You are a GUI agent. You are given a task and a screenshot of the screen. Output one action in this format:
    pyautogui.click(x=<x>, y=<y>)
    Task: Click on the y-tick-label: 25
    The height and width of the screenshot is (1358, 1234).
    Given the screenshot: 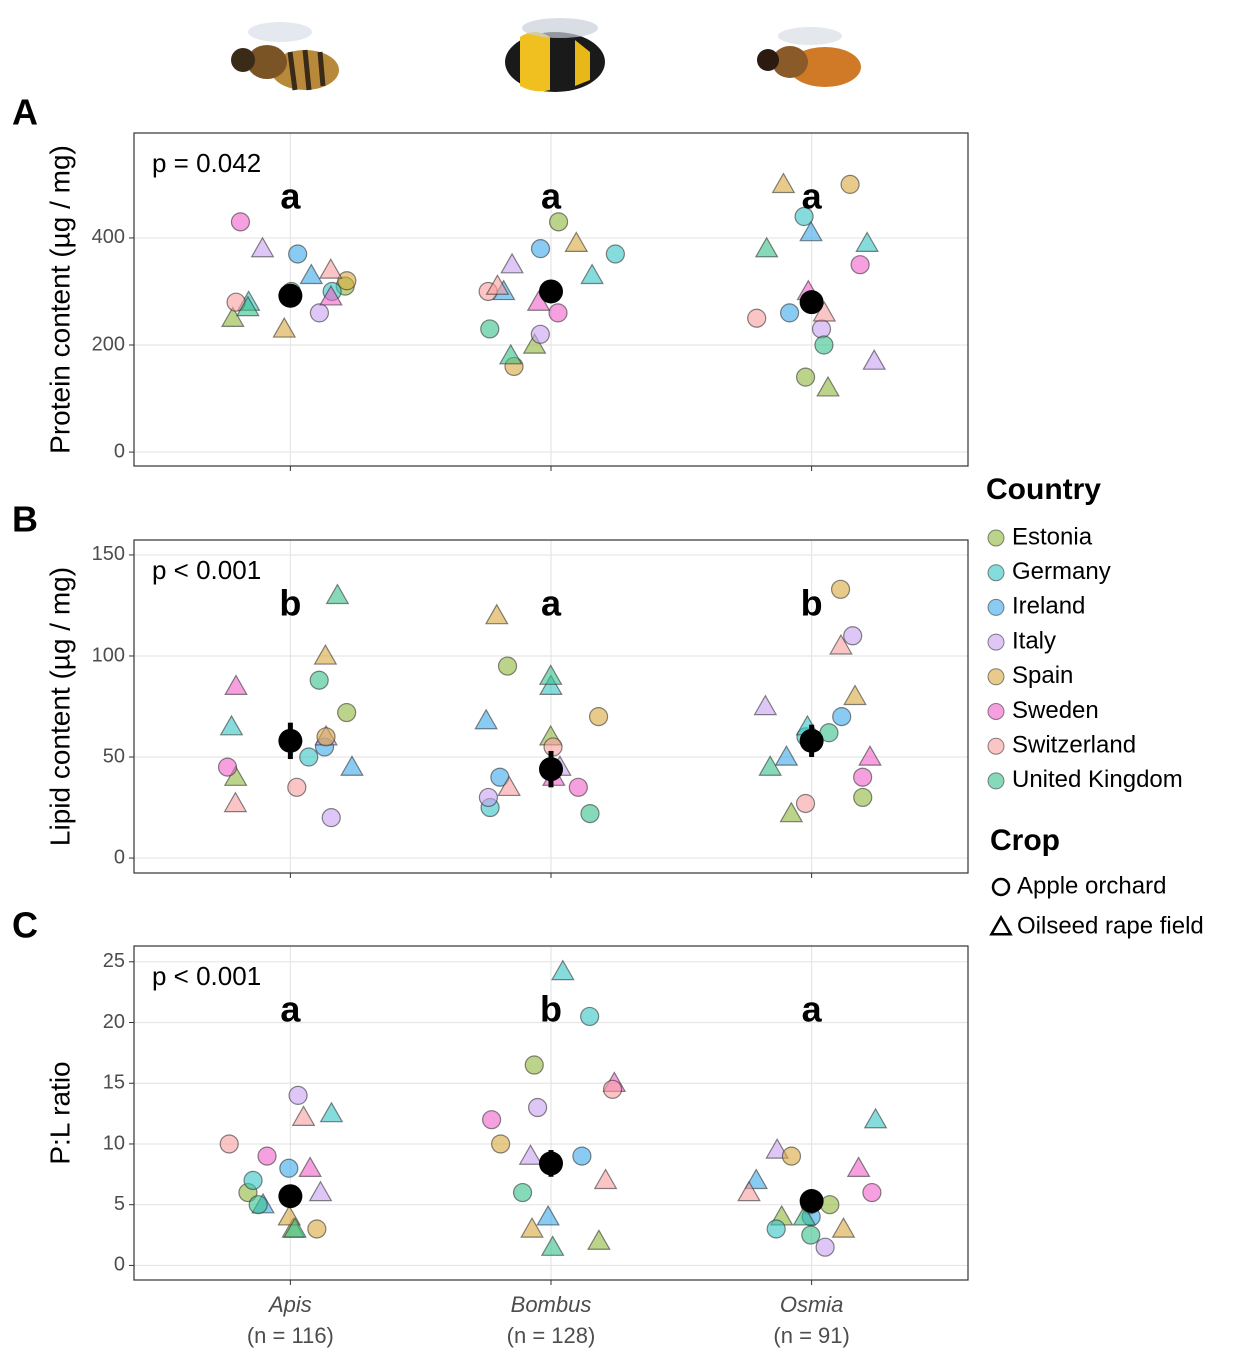 What is the action you would take?
    pyautogui.click(x=114, y=961)
    